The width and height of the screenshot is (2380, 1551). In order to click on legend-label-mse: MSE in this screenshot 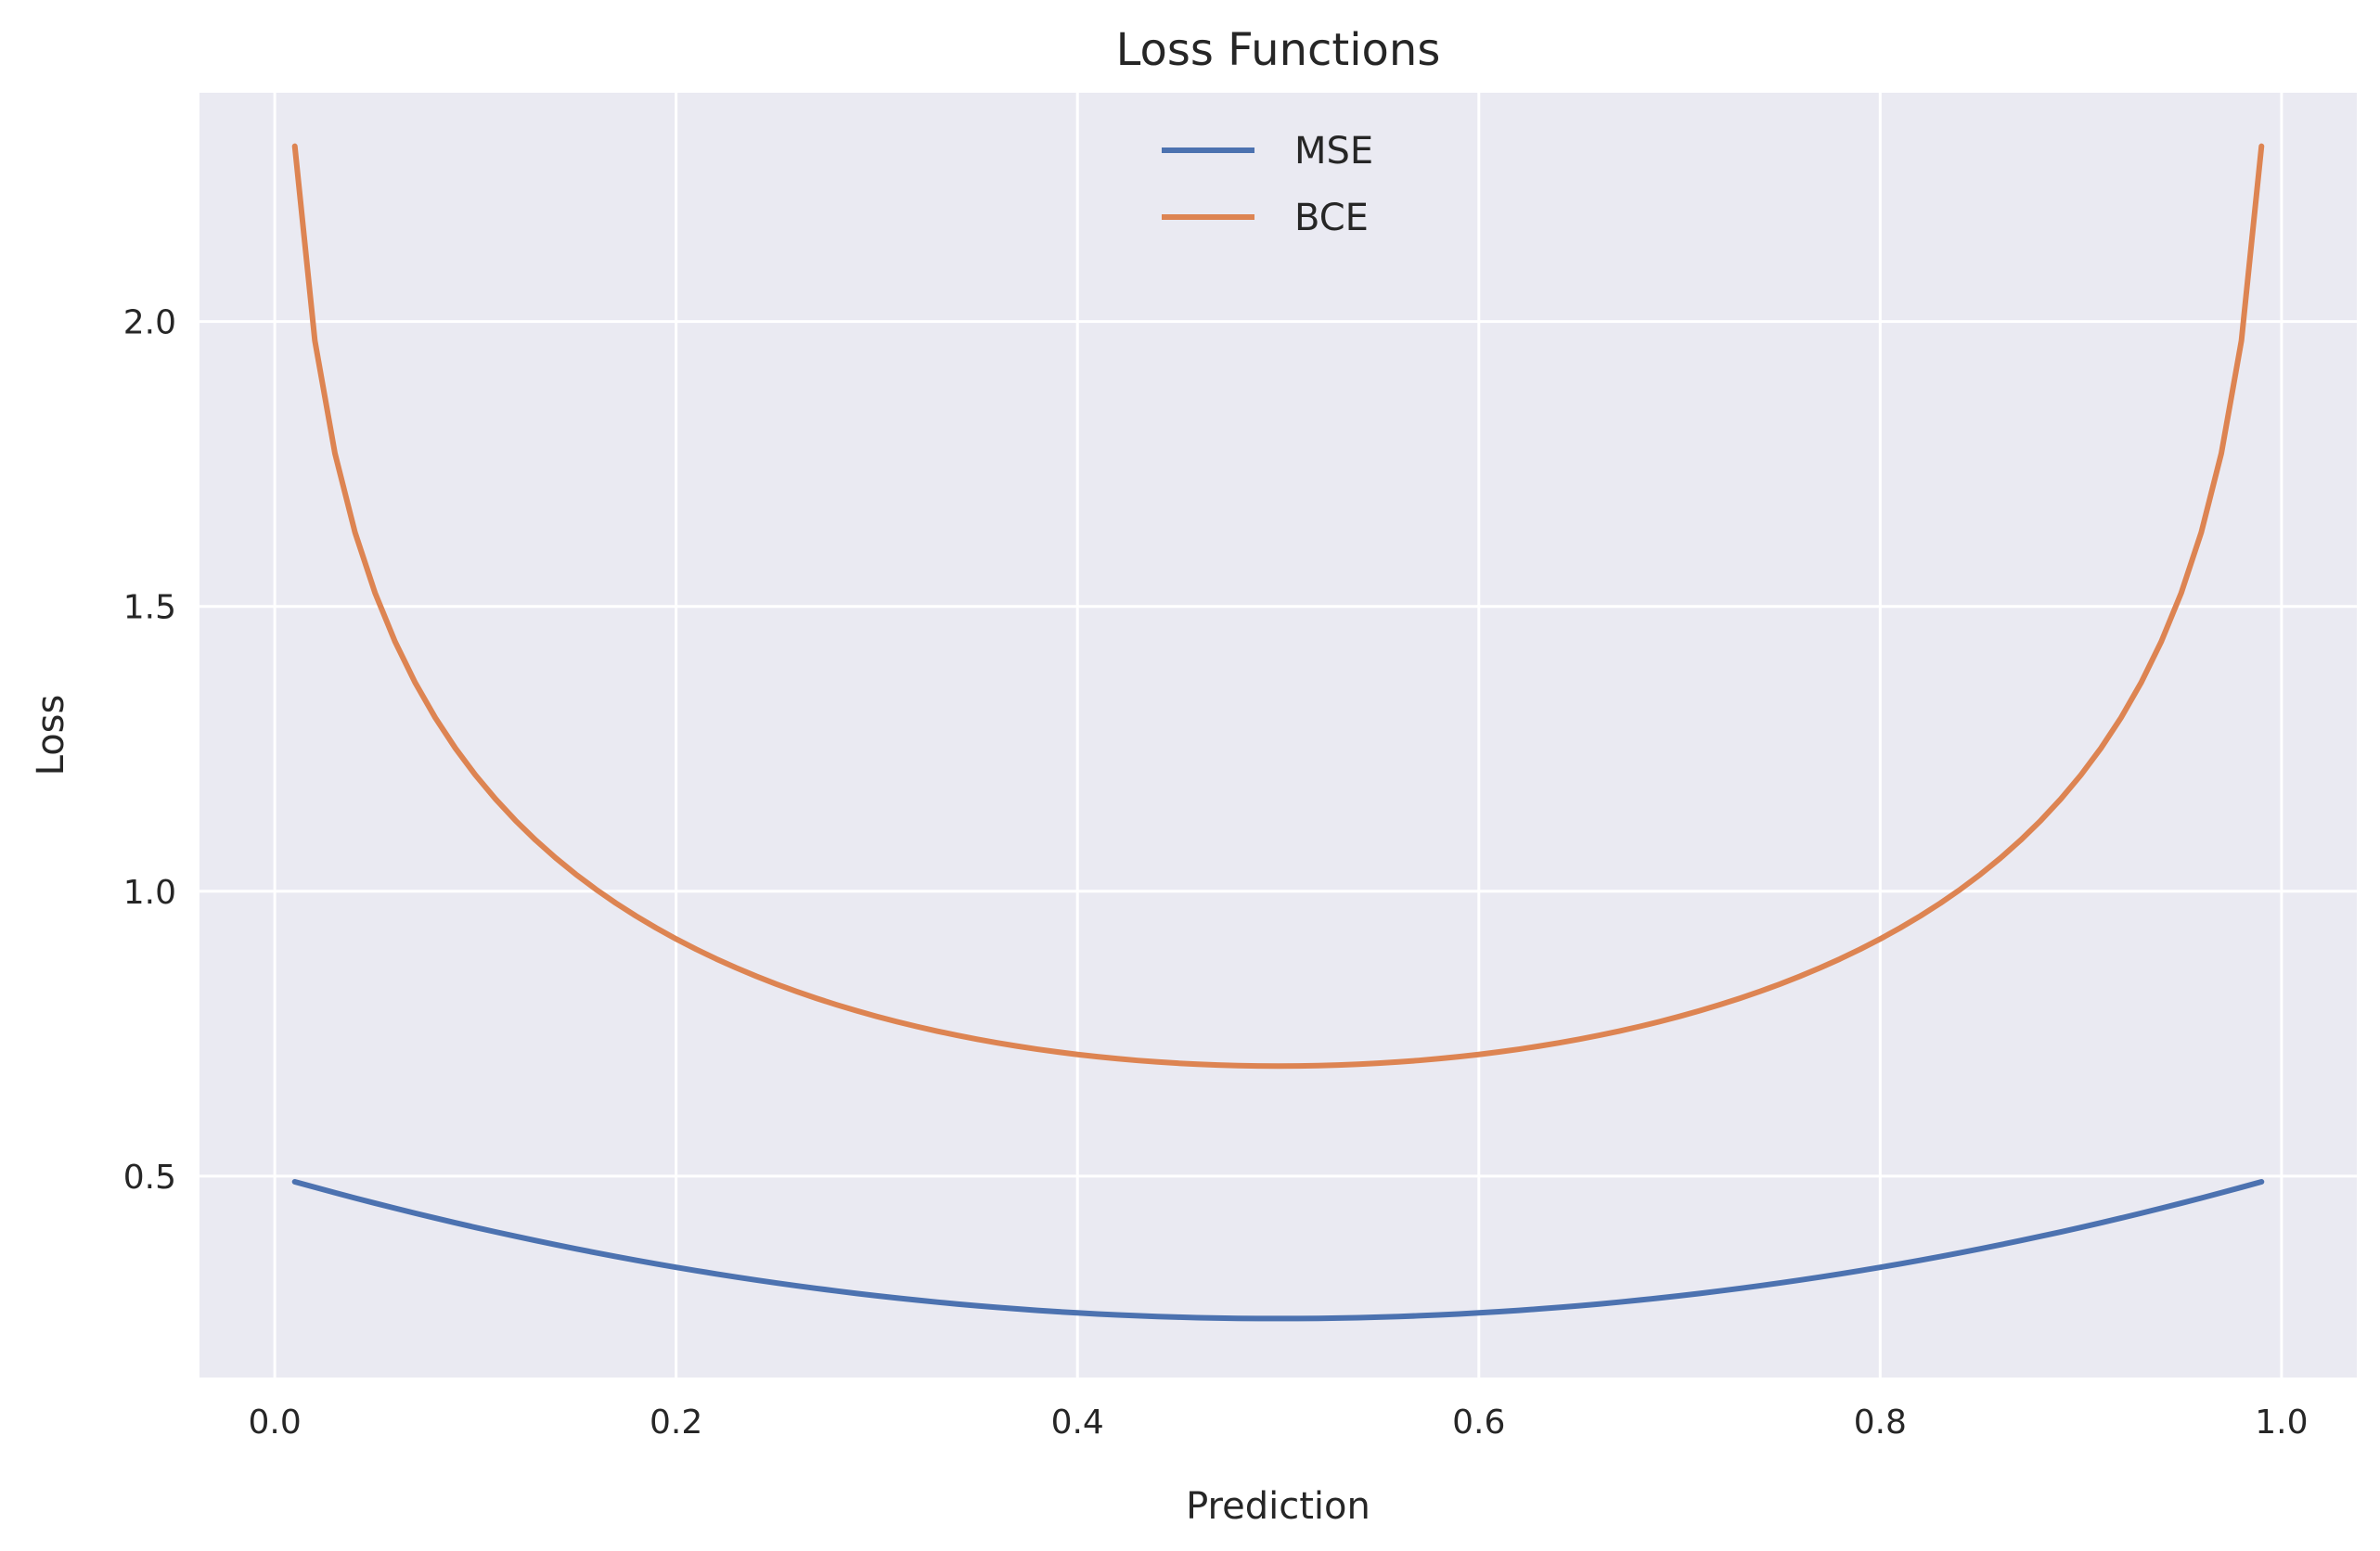, I will do `click(1333, 152)`.